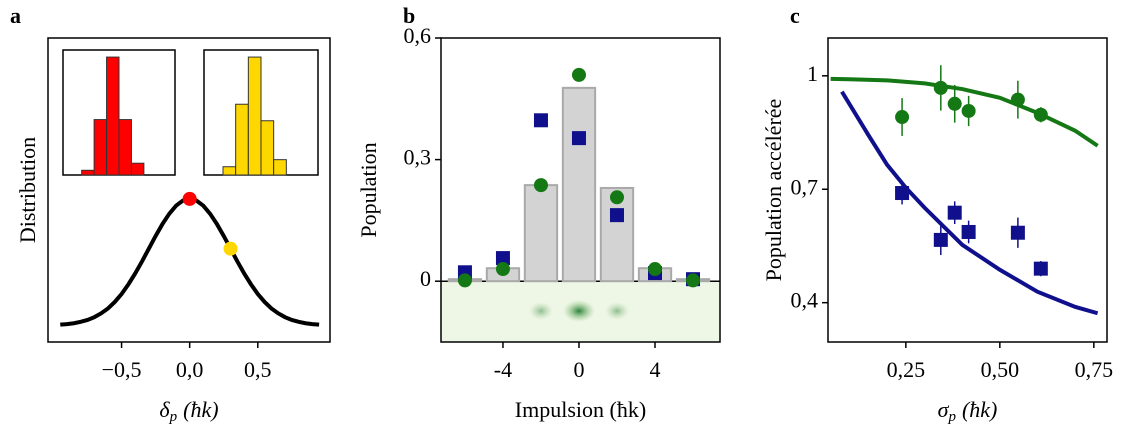 Image resolution: width=1129 pixels, height=434 pixels. What do you see at coordinates (27, 190) in the screenshot?
I see `y-axis-label: Distribution` at bounding box center [27, 190].